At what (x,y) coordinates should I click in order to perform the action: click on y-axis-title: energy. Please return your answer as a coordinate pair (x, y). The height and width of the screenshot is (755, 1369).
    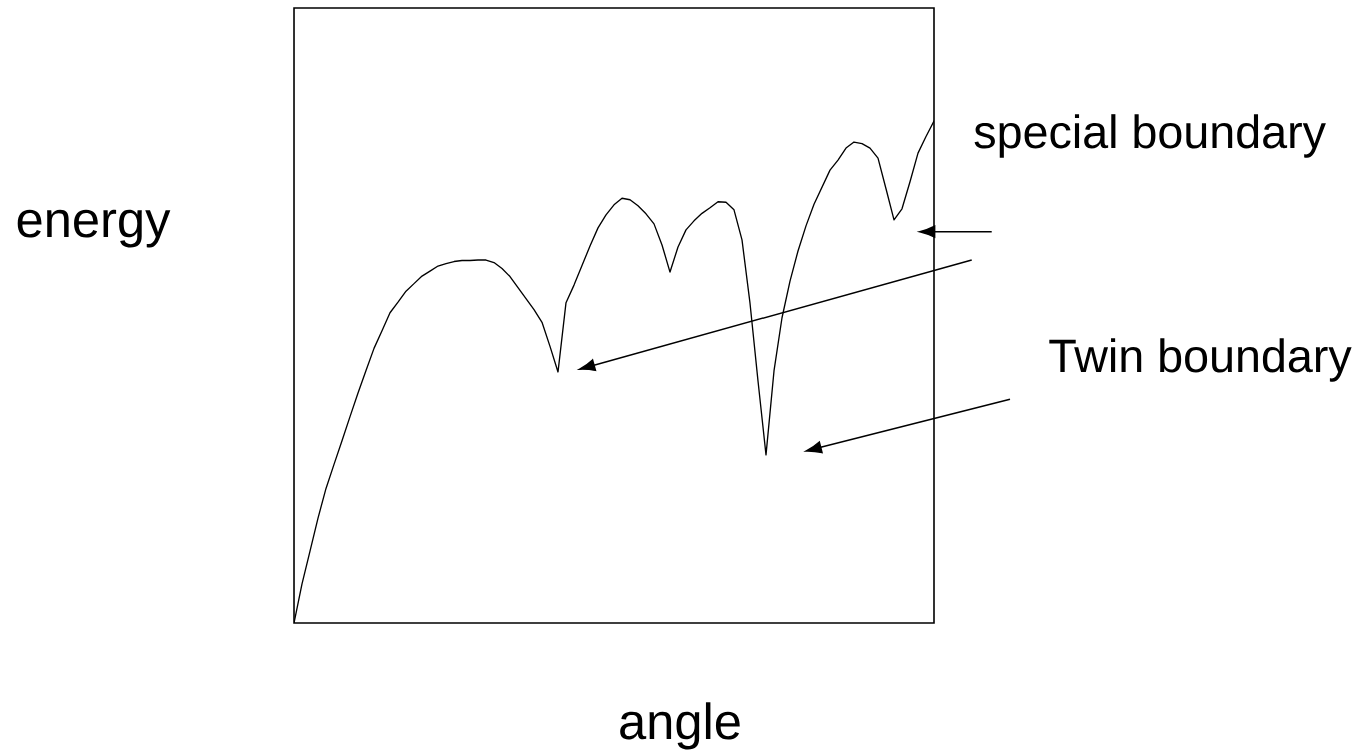
    Looking at the image, I should click on (94, 228).